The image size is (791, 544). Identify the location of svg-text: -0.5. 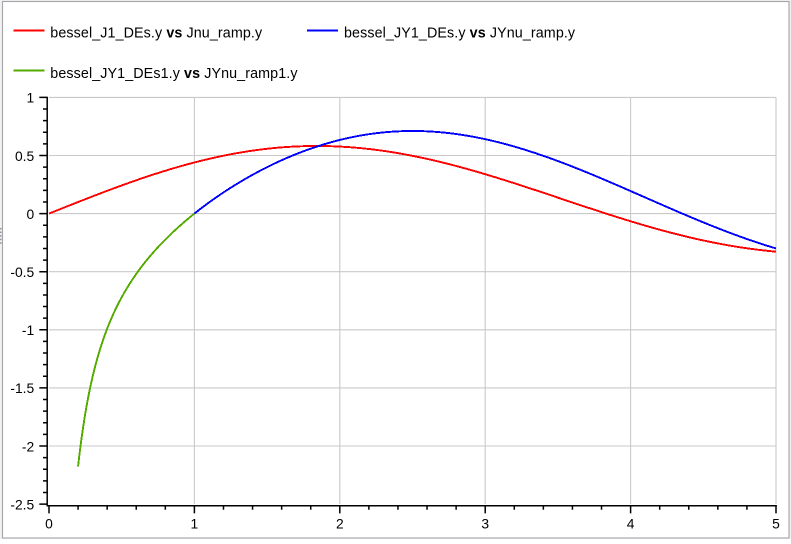
(22, 272).